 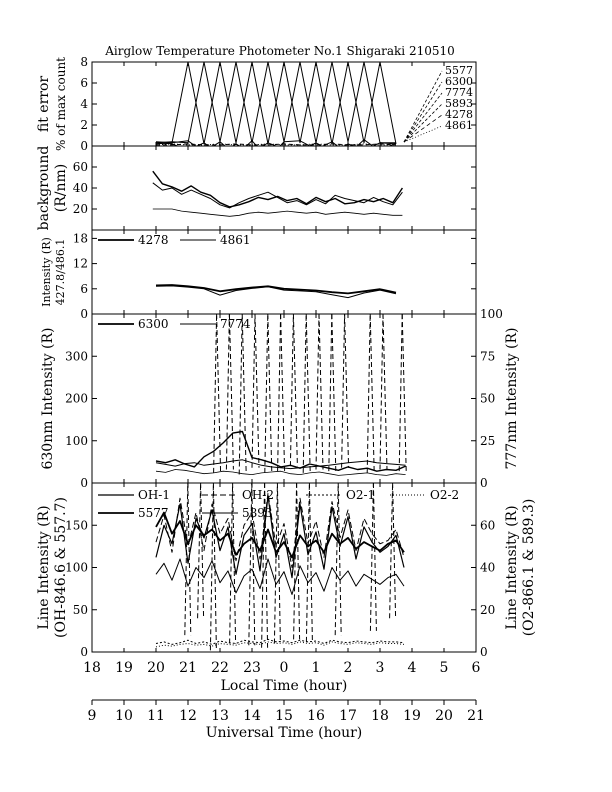 I want to click on legend-entry: 4861, so click(x=459, y=125).